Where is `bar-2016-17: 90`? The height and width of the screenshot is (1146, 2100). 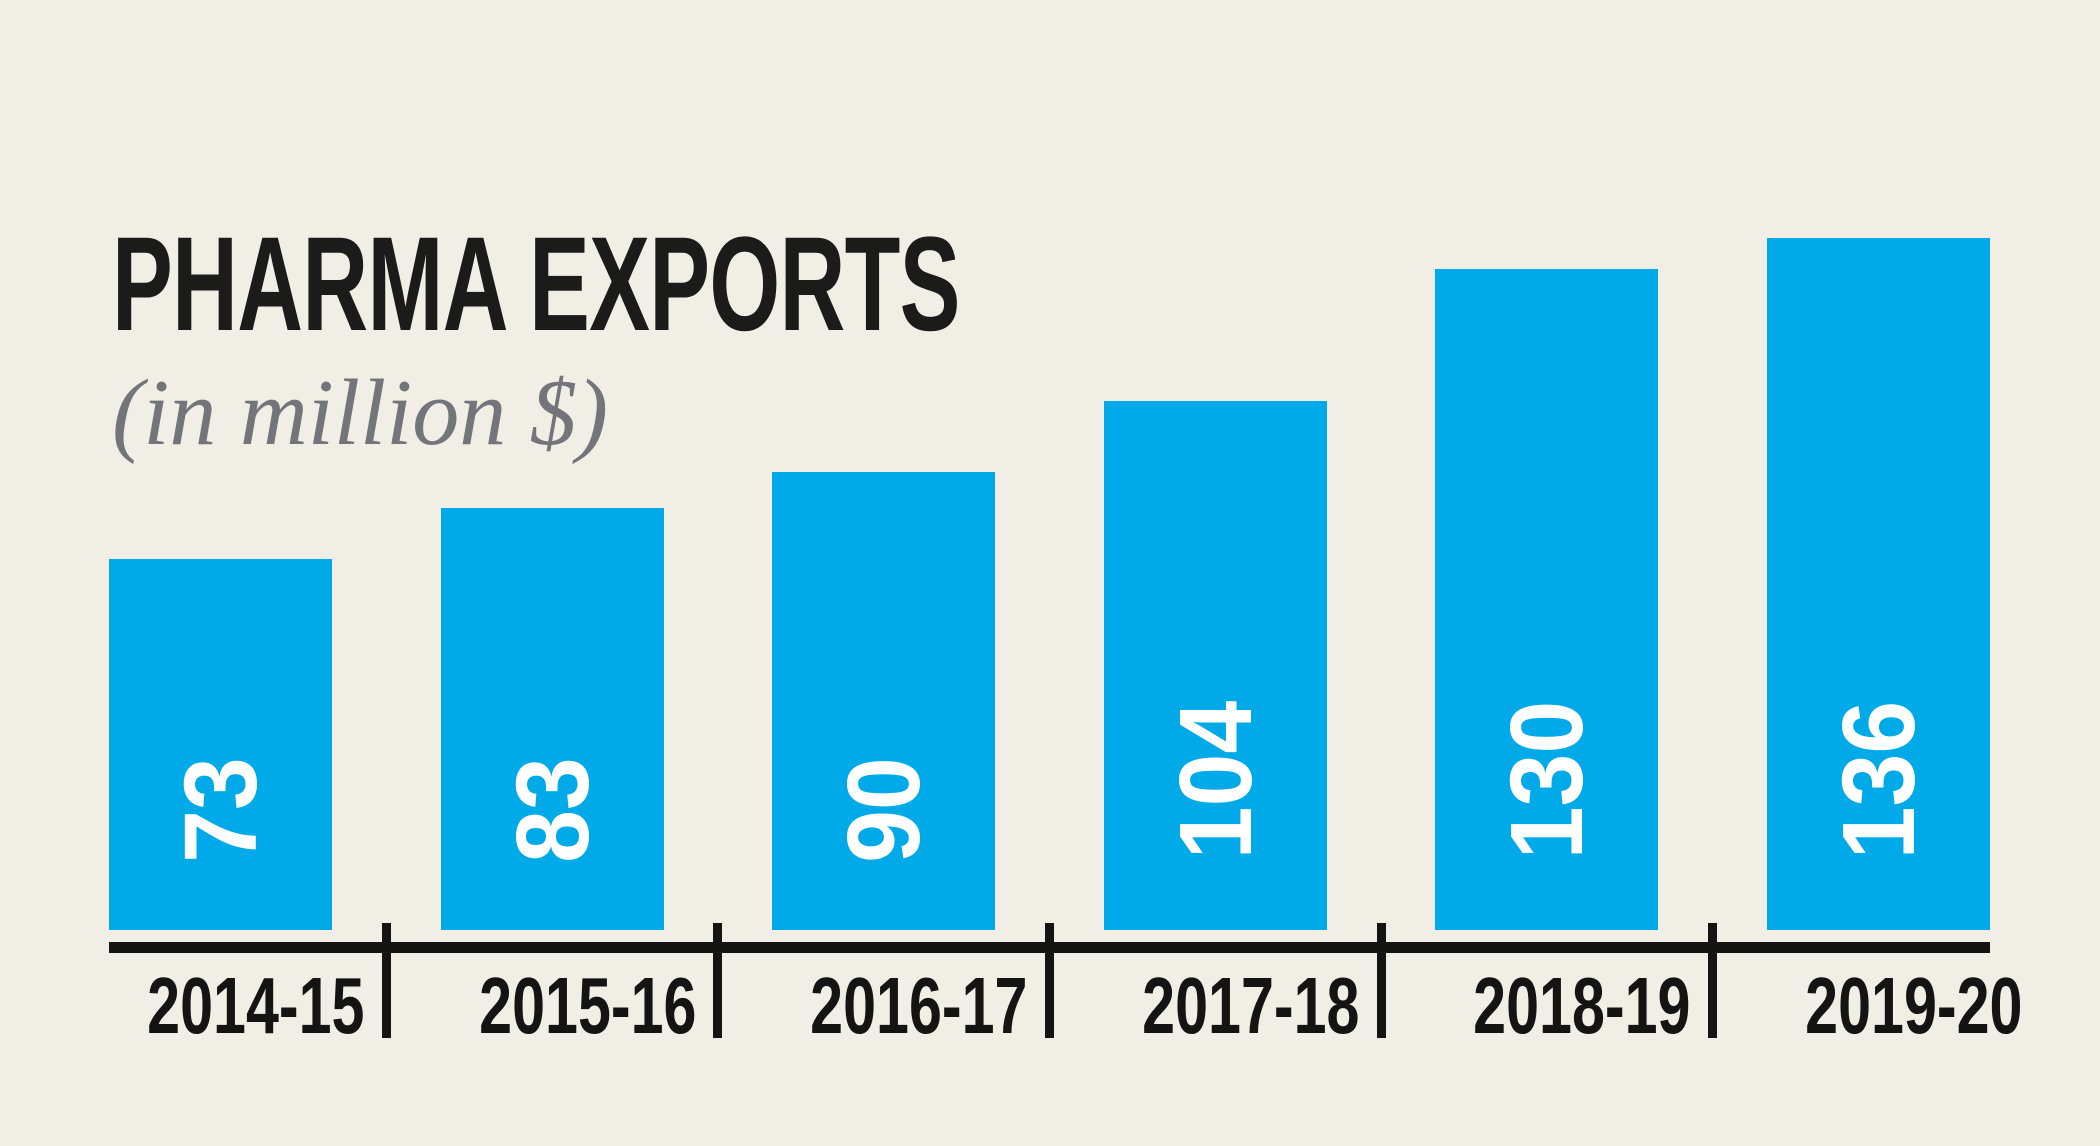 bar-2016-17: 90 is located at coordinates (883, 701).